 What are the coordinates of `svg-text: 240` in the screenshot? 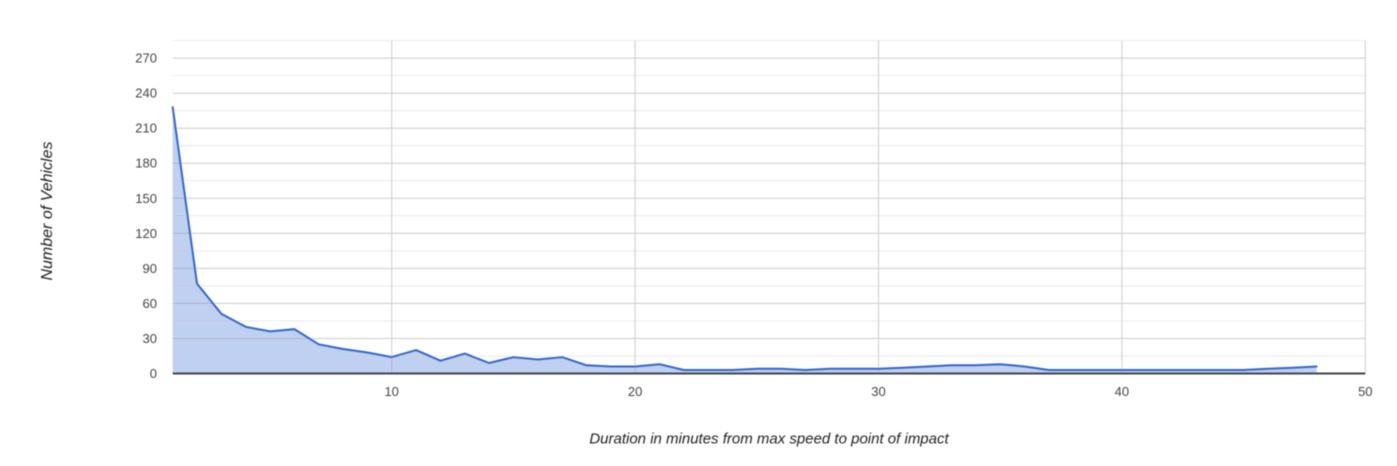 It's located at (146, 93).